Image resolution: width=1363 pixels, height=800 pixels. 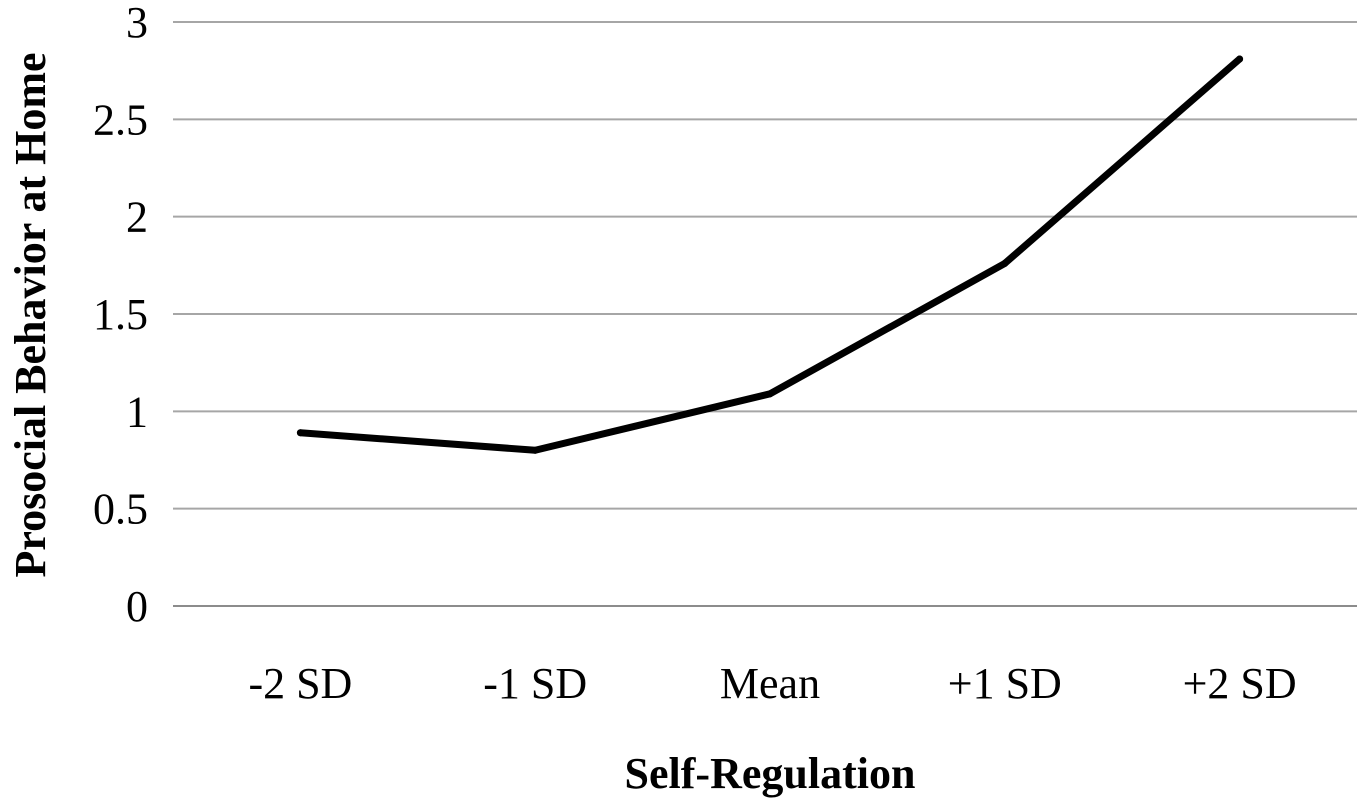 I want to click on y-tick-labels: 0 0.5 1 1.5 2 2.5 3, so click(x=120, y=315).